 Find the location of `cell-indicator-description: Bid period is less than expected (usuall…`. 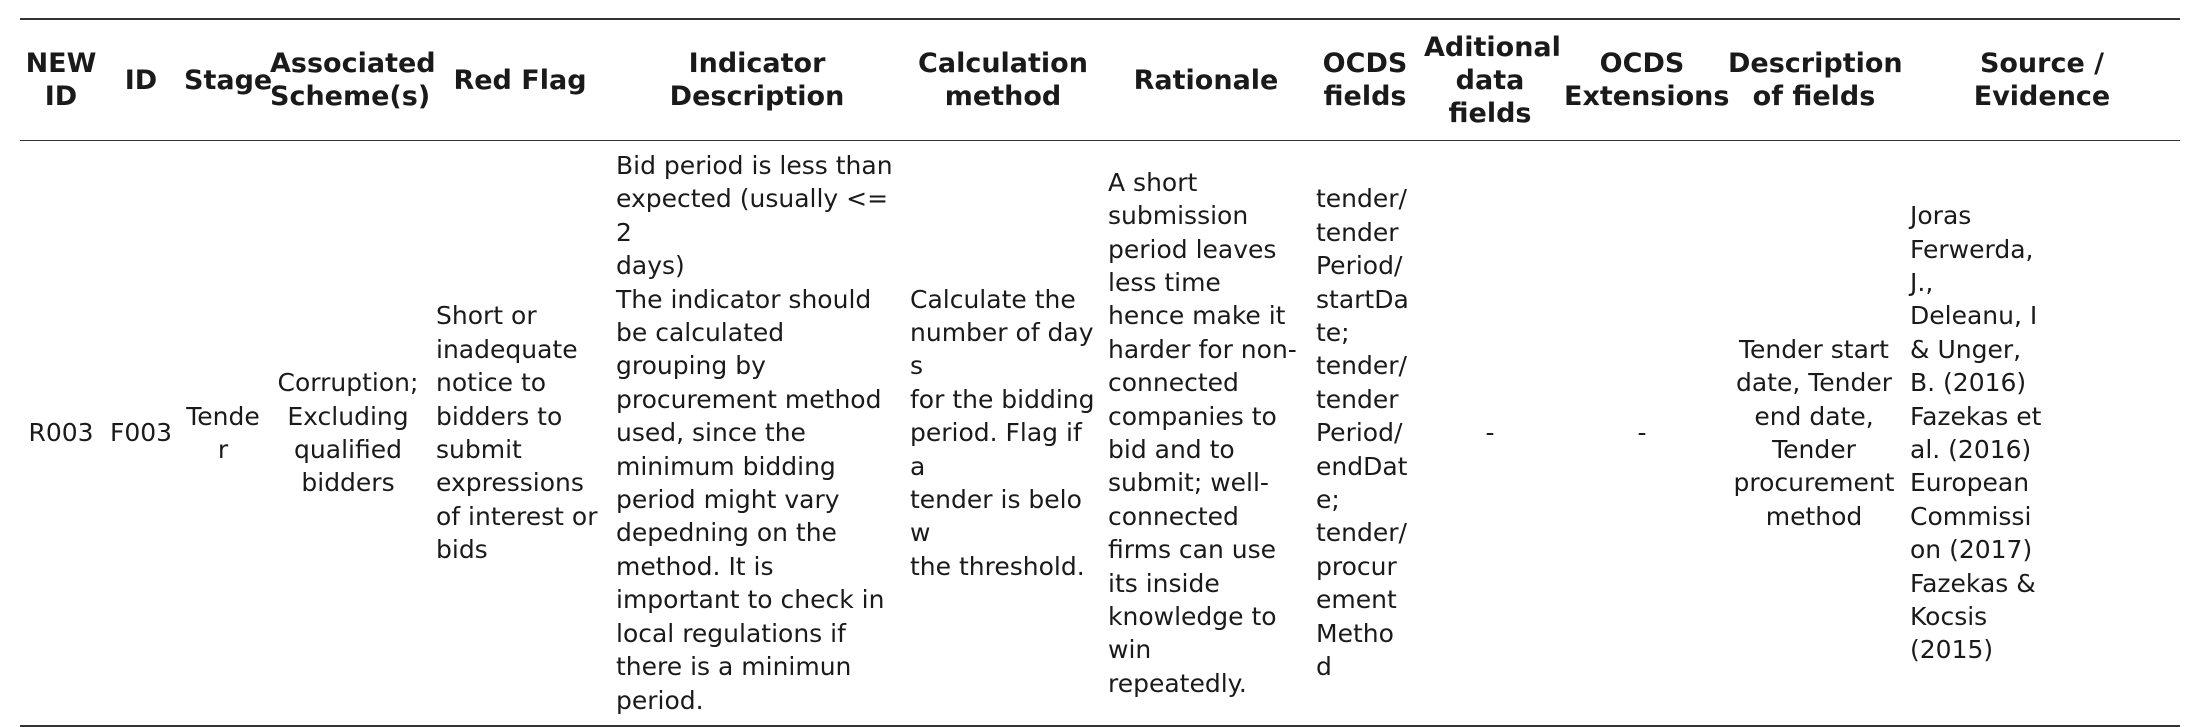

cell-indicator-description: Bid period is less than expected (usuall… is located at coordinates (754, 433).